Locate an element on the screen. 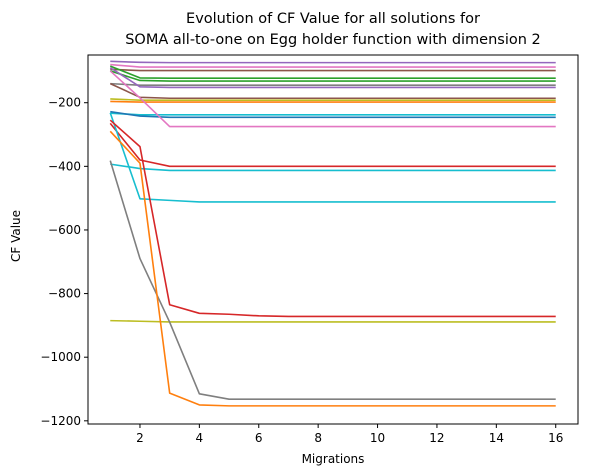 Image resolution: width=592 pixels, height=476 pixels. y-axis-ticks: −1200 −1000 −800 −600 −400 −200 is located at coordinates (64, 262).